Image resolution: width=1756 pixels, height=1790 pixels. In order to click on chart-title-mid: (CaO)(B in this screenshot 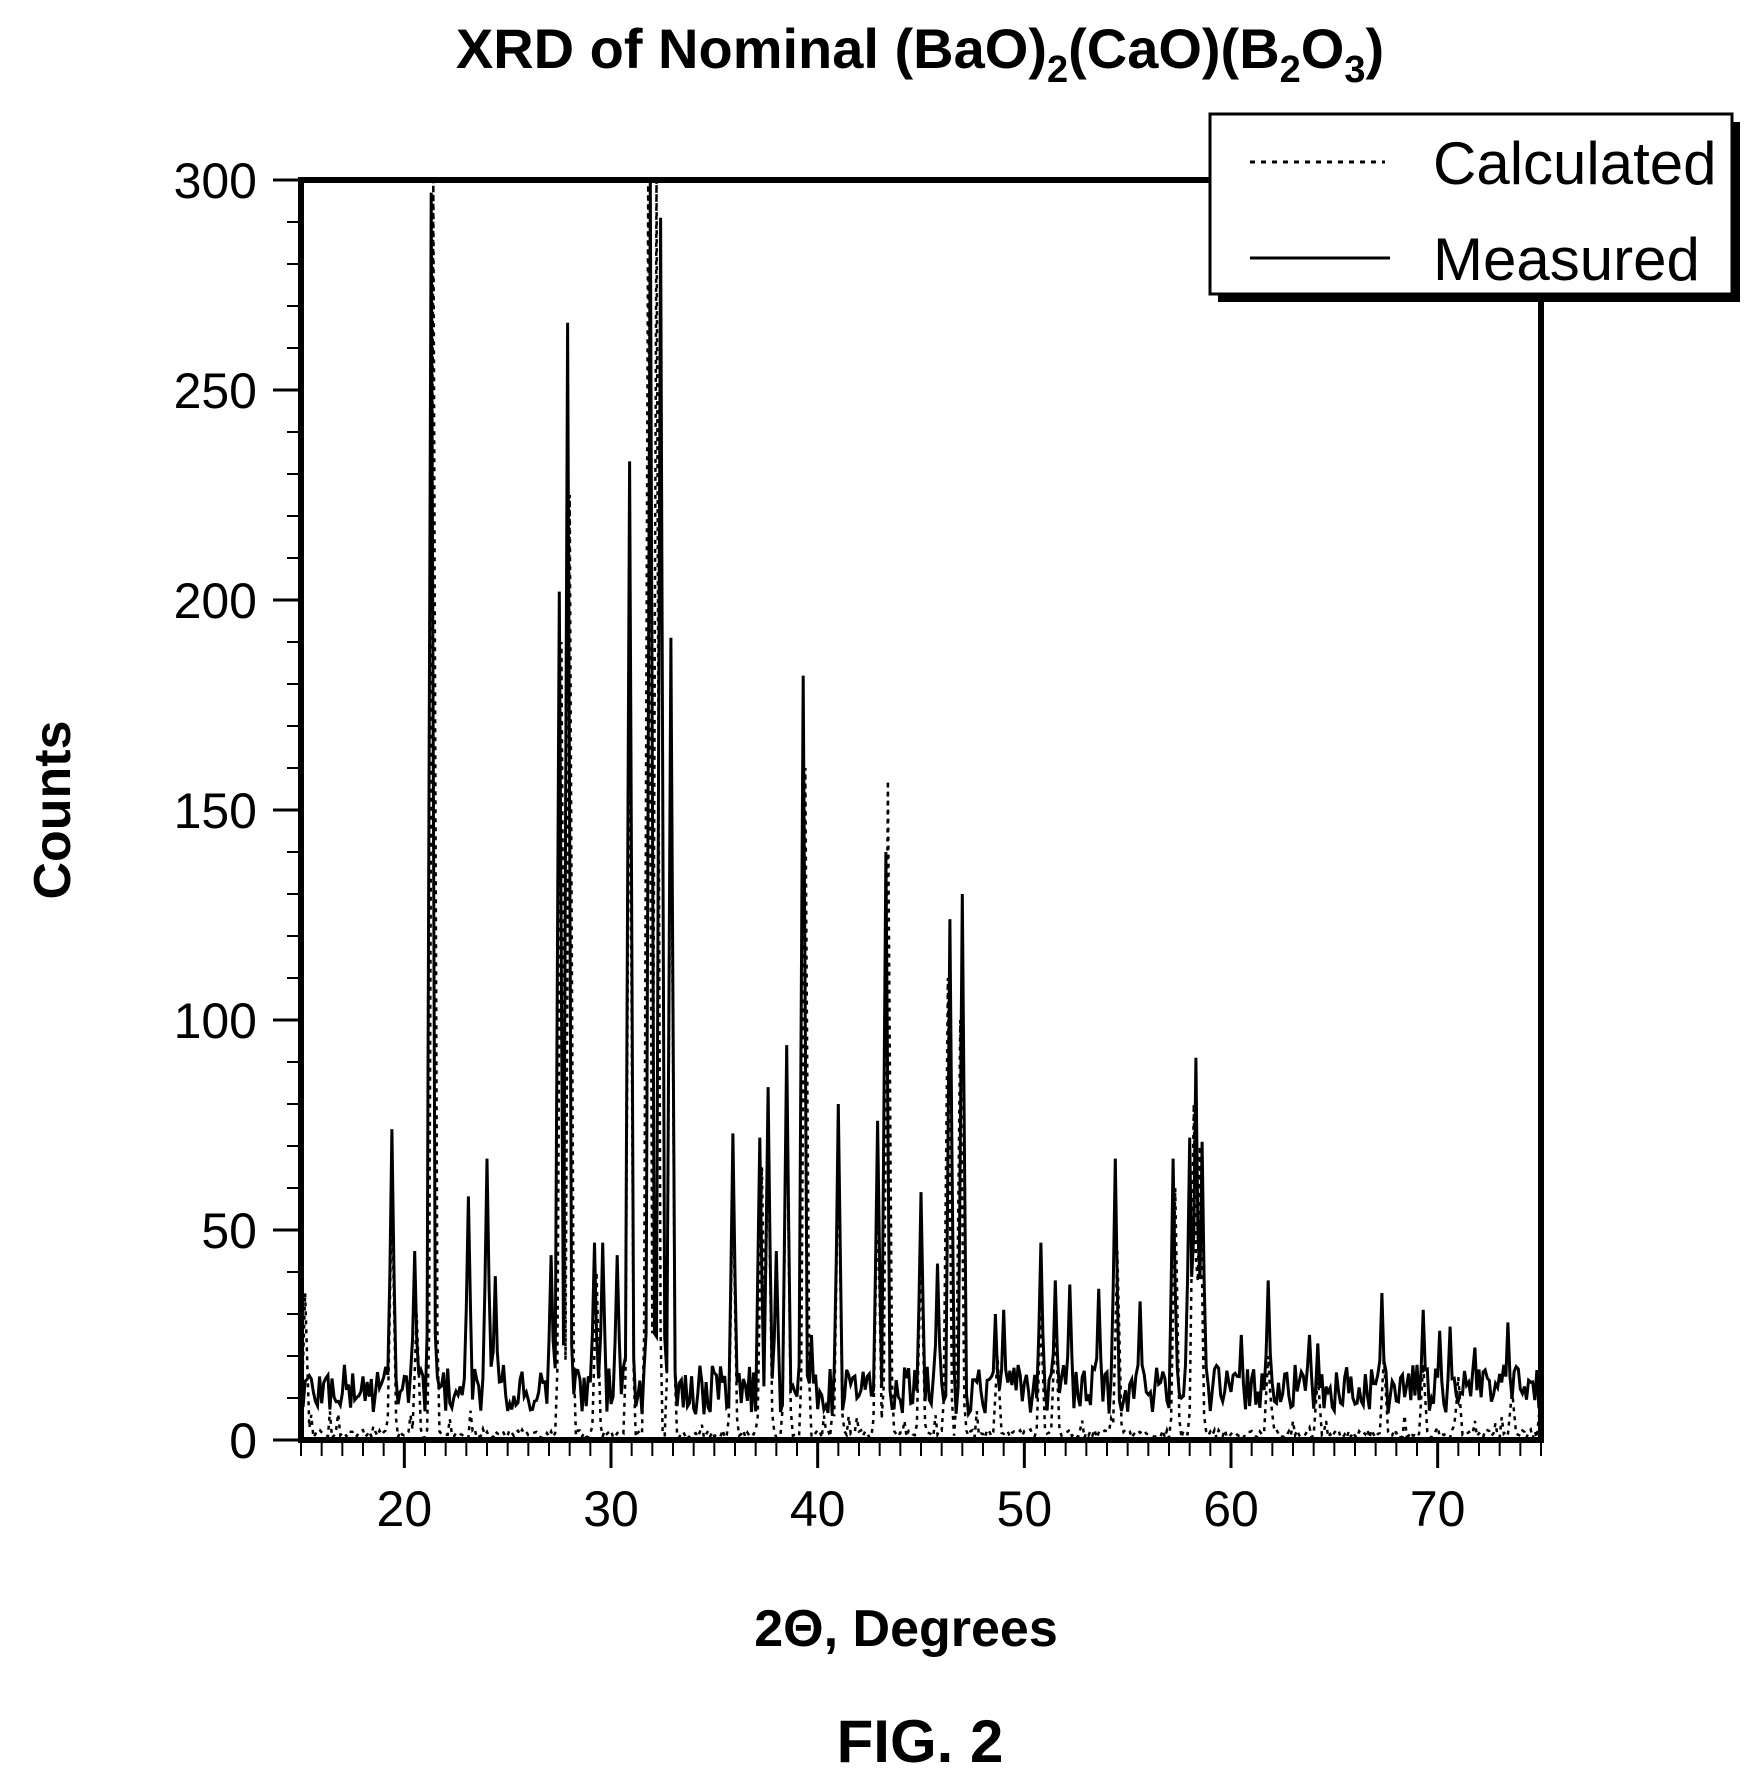, I will do `click(1174, 48)`.